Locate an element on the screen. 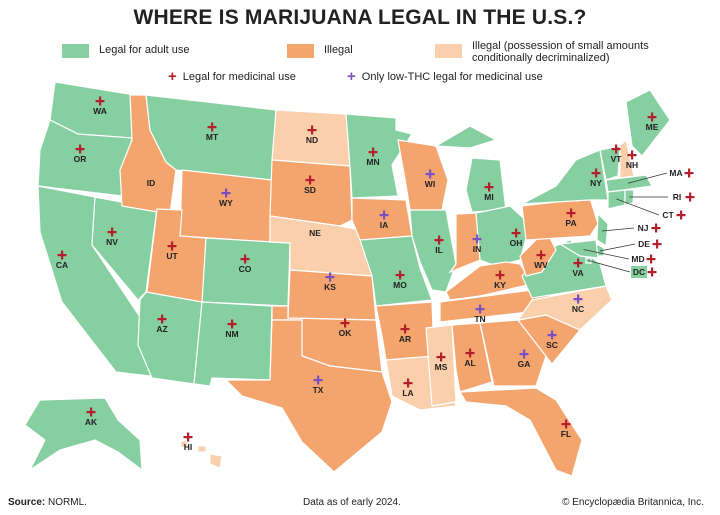  source-label: Source: is located at coordinates (27, 502).